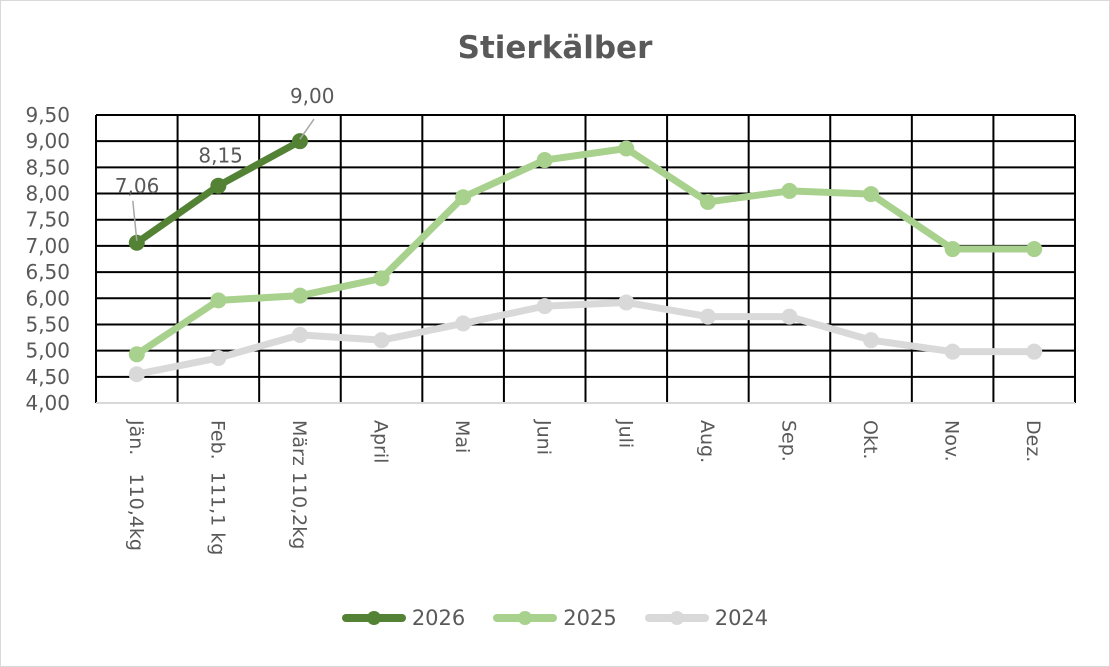 This screenshot has height=667, width=1110. What do you see at coordinates (544, 437) in the screenshot?
I see `x-category-label: Juni` at bounding box center [544, 437].